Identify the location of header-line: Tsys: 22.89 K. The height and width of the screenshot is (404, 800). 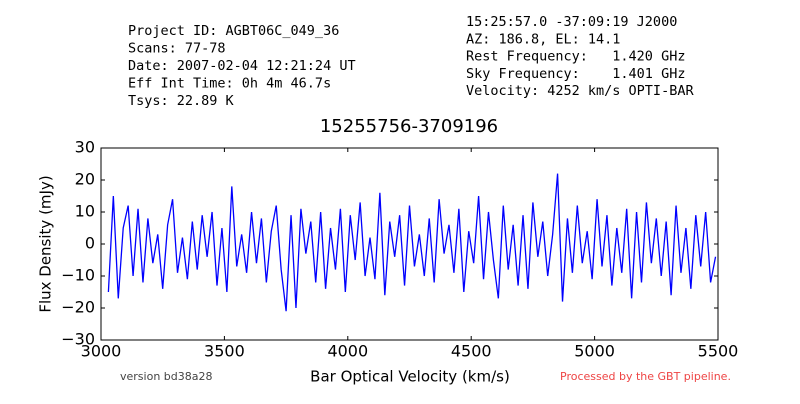
(181, 101).